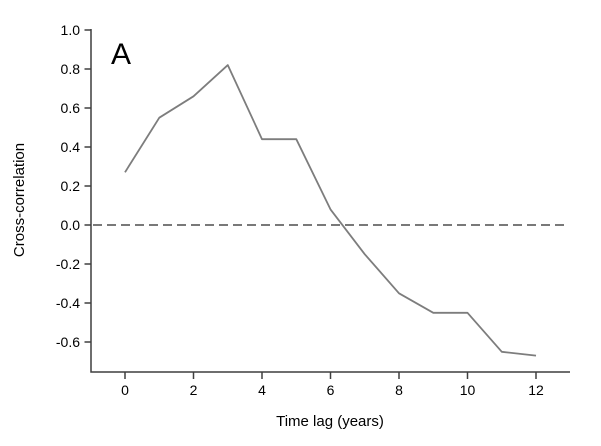 This screenshot has width=601, height=446. What do you see at coordinates (71, 69) in the screenshot?
I see `y-tick-label: 0.8` at bounding box center [71, 69].